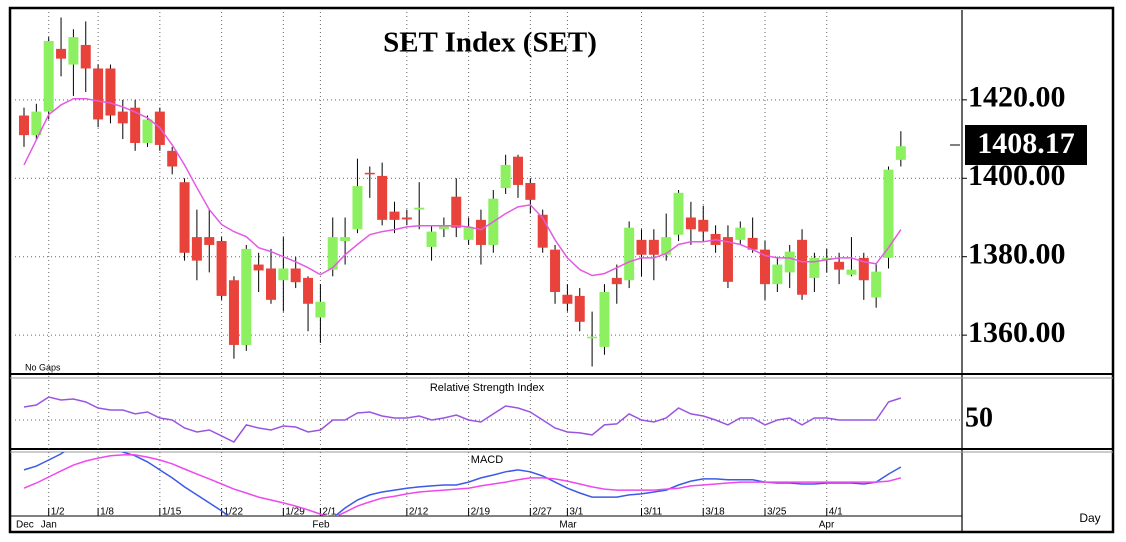  I want to click on x-tick-label: 1/8, so click(107, 512).